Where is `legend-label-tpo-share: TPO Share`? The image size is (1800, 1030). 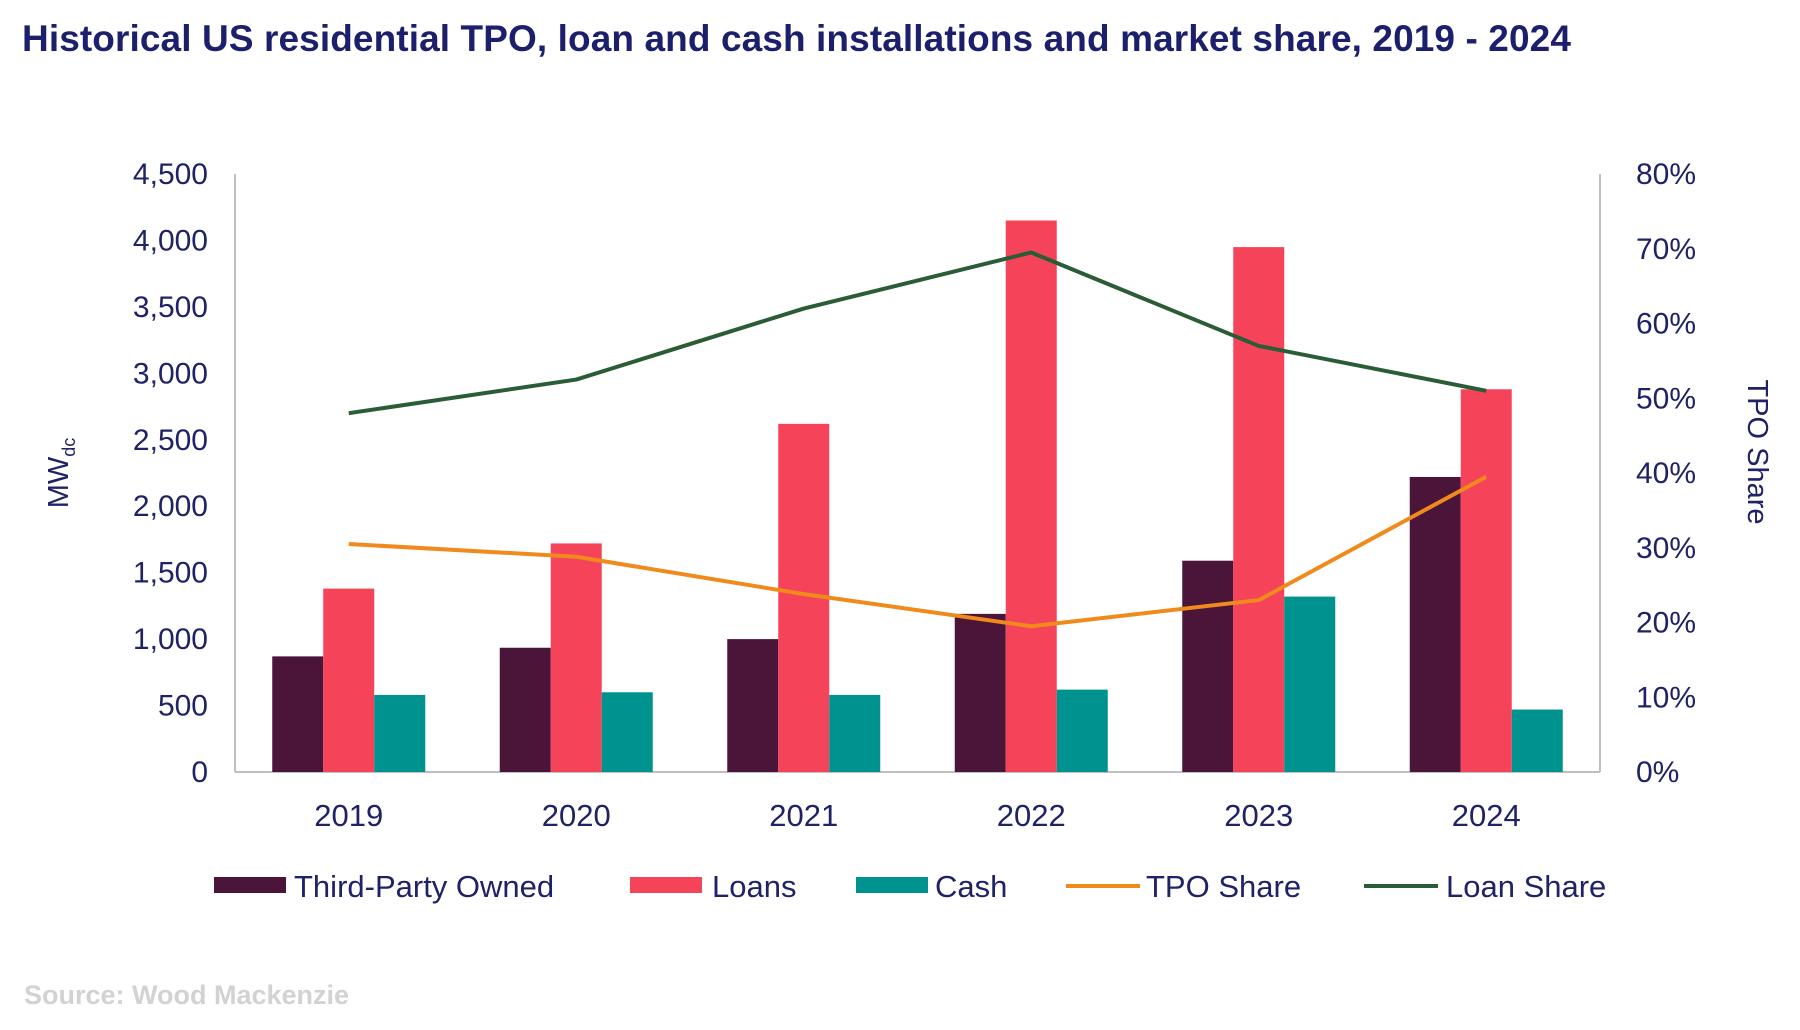 legend-label-tpo-share: TPO Share is located at coordinates (1223, 886).